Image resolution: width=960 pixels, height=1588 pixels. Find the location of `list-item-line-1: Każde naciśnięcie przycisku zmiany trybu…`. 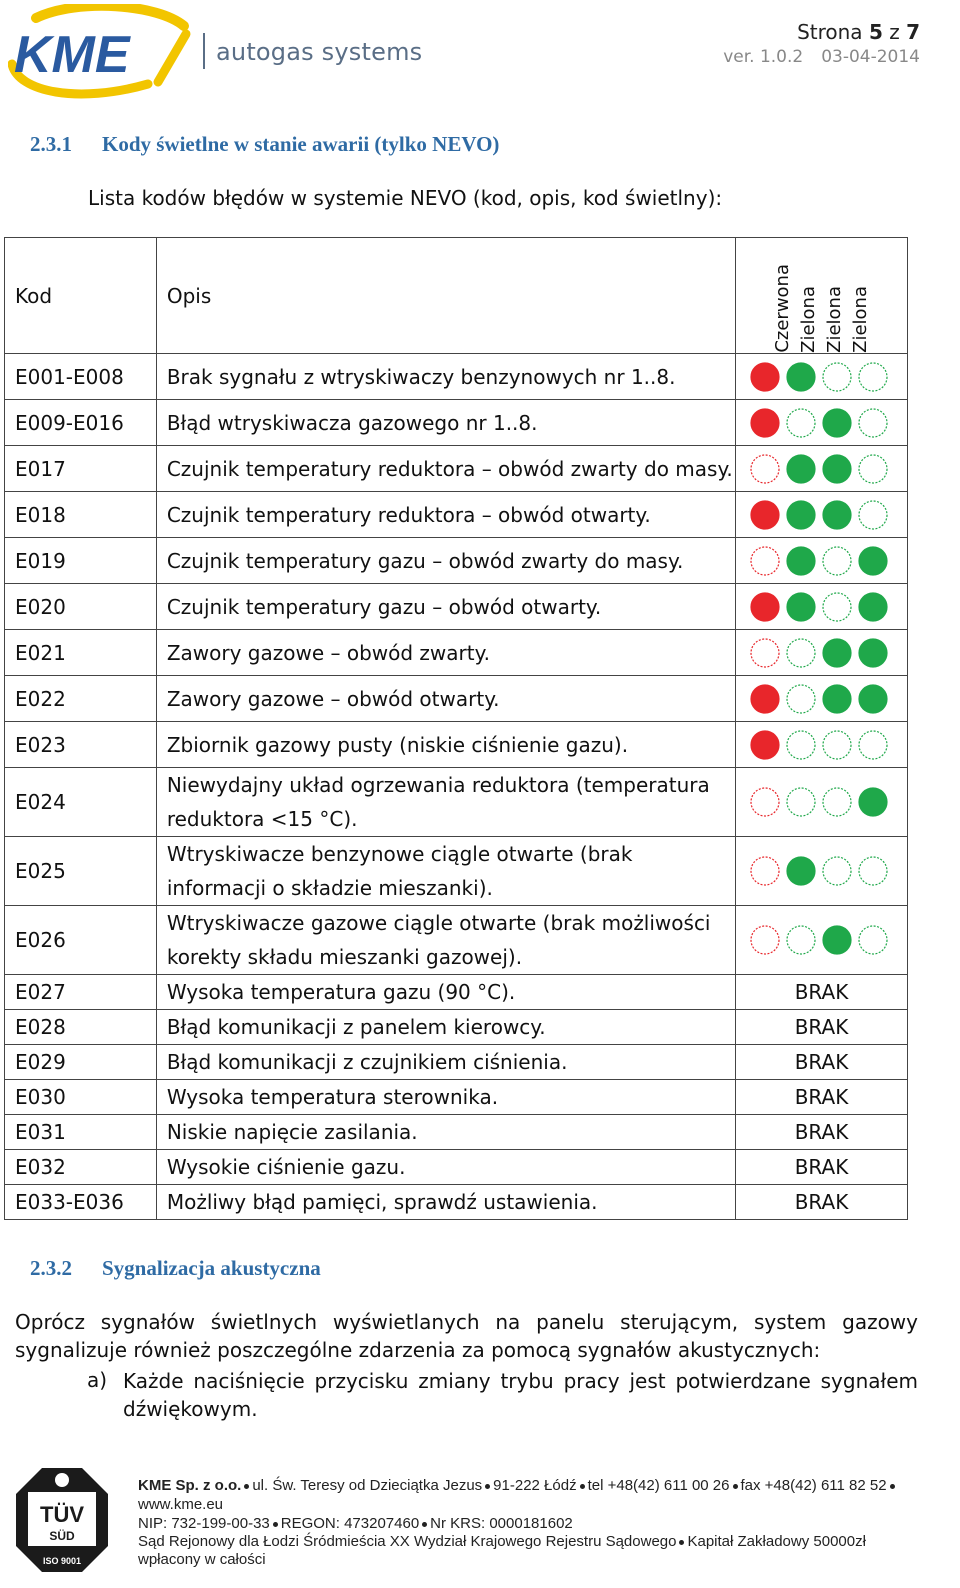

list-item-line-1: Każde naciśnięcie przycisku zmiany trybu… is located at coordinates (520, 1381).